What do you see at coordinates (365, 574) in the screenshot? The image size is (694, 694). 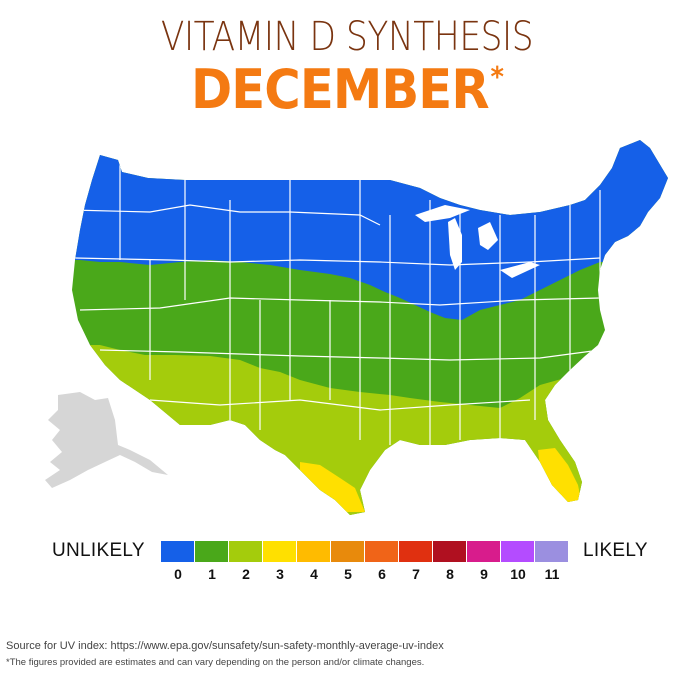 I see `legend-value-labels: 0 1 2 3 4 5 6 7 8 9 10 11` at bounding box center [365, 574].